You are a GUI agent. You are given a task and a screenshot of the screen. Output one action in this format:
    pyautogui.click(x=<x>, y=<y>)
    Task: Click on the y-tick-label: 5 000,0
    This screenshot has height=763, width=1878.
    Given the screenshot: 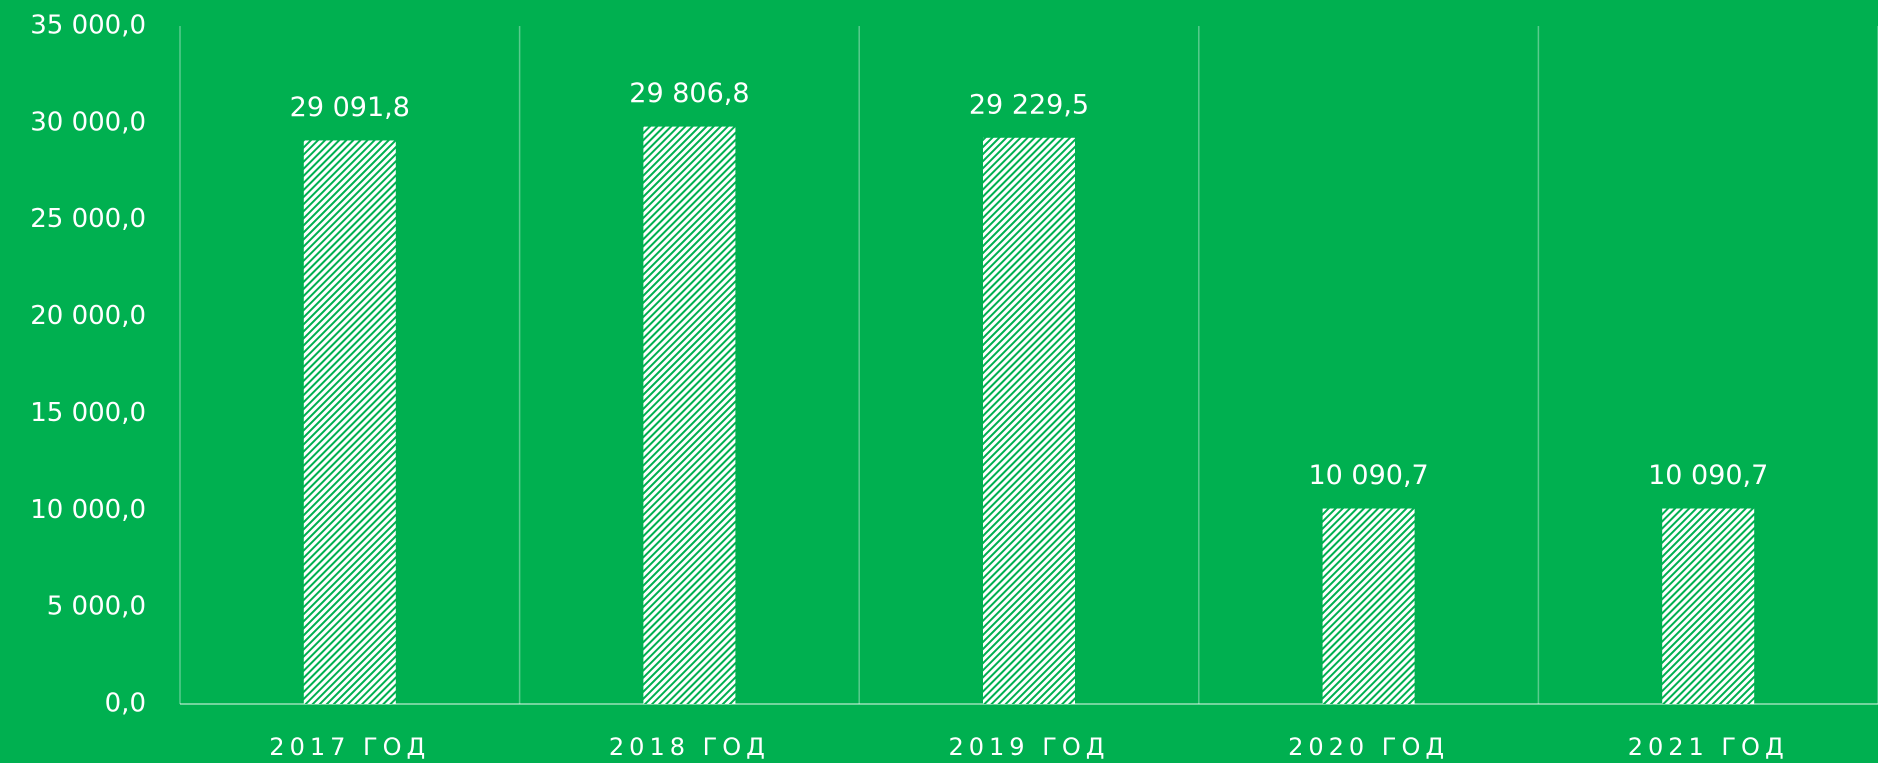 What is the action you would take?
    pyautogui.click(x=96, y=607)
    